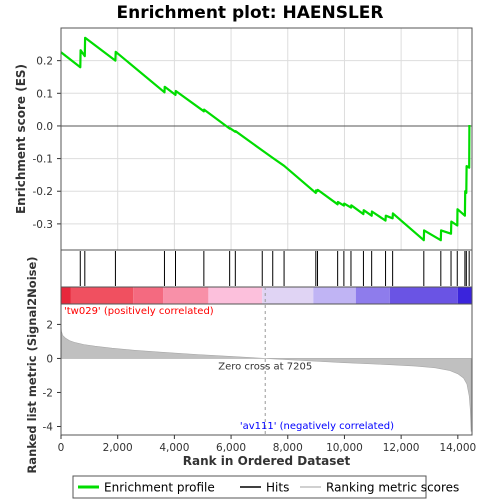  I want to click on es-y-tick-label: 0.2, so click(44, 62).